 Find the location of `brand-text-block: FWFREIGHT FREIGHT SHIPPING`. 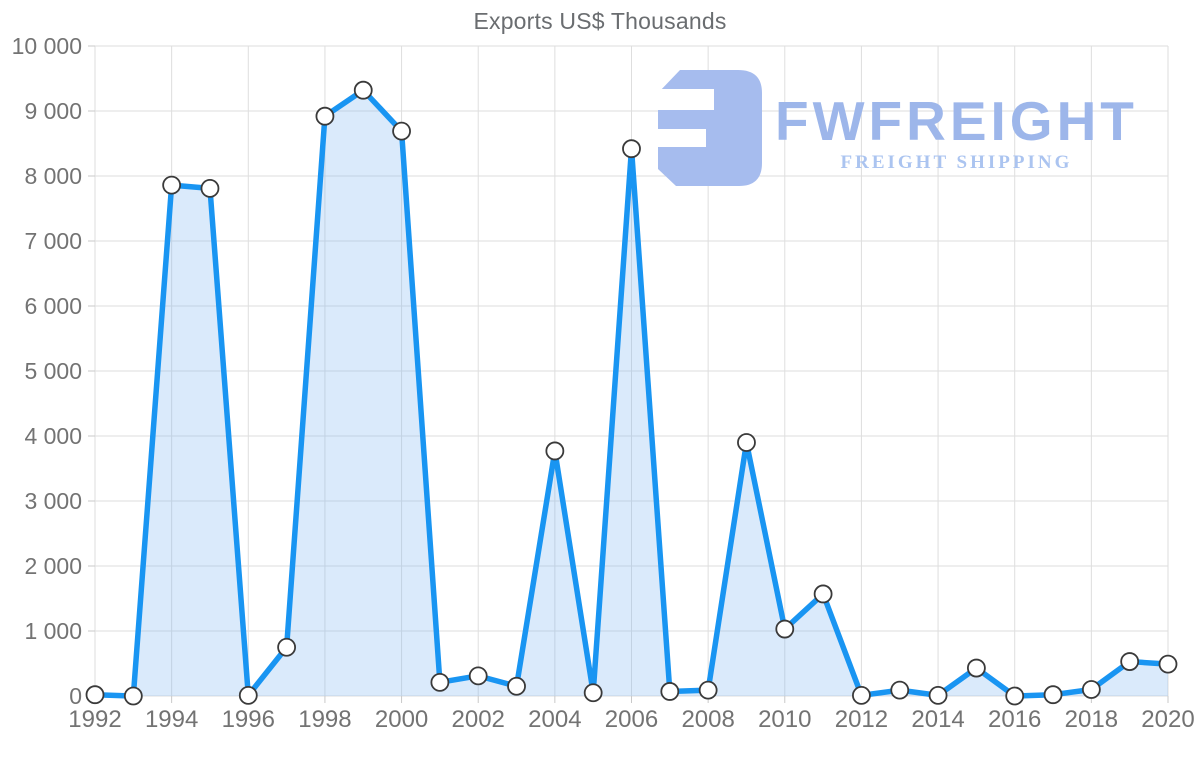

brand-text-block: FWFREIGHT FREIGHT SHIPPING is located at coordinates (956, 134).